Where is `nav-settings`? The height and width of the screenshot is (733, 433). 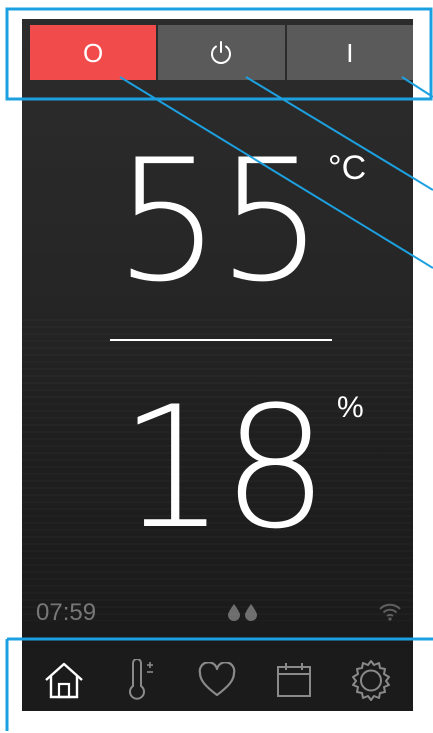
nav-settings is located at coordinates (371, 680).